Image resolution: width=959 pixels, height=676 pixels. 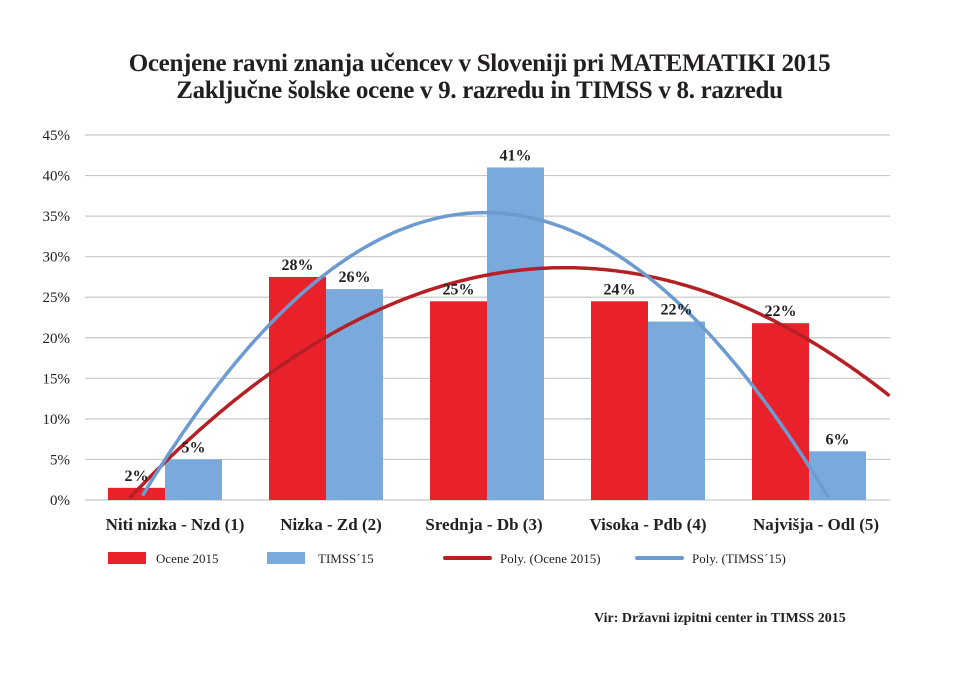 What do you see at coordinates (620, 289) in the screenshot?
I see `data-label: 24%` at bounding box center [620, 289].